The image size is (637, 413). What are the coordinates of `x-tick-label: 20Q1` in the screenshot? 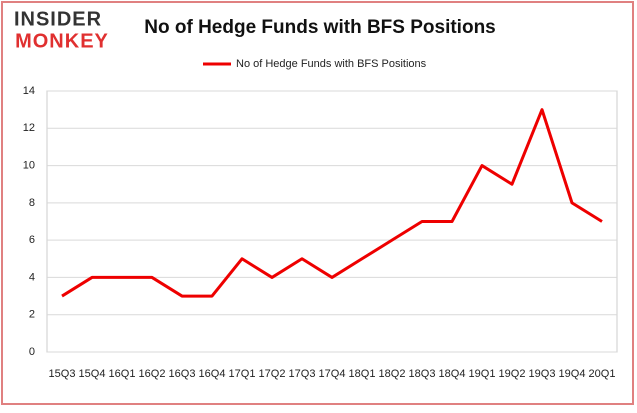 It's located at (602, 374).